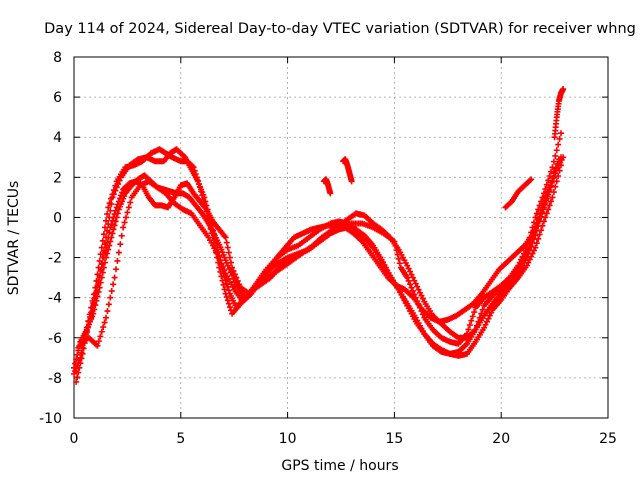 The width and height of the screenshot is (640, 480). What do you see at coordinates (518, 193) in the screenshot?
I see `series-spike-d` at bounding box center [518, 193].